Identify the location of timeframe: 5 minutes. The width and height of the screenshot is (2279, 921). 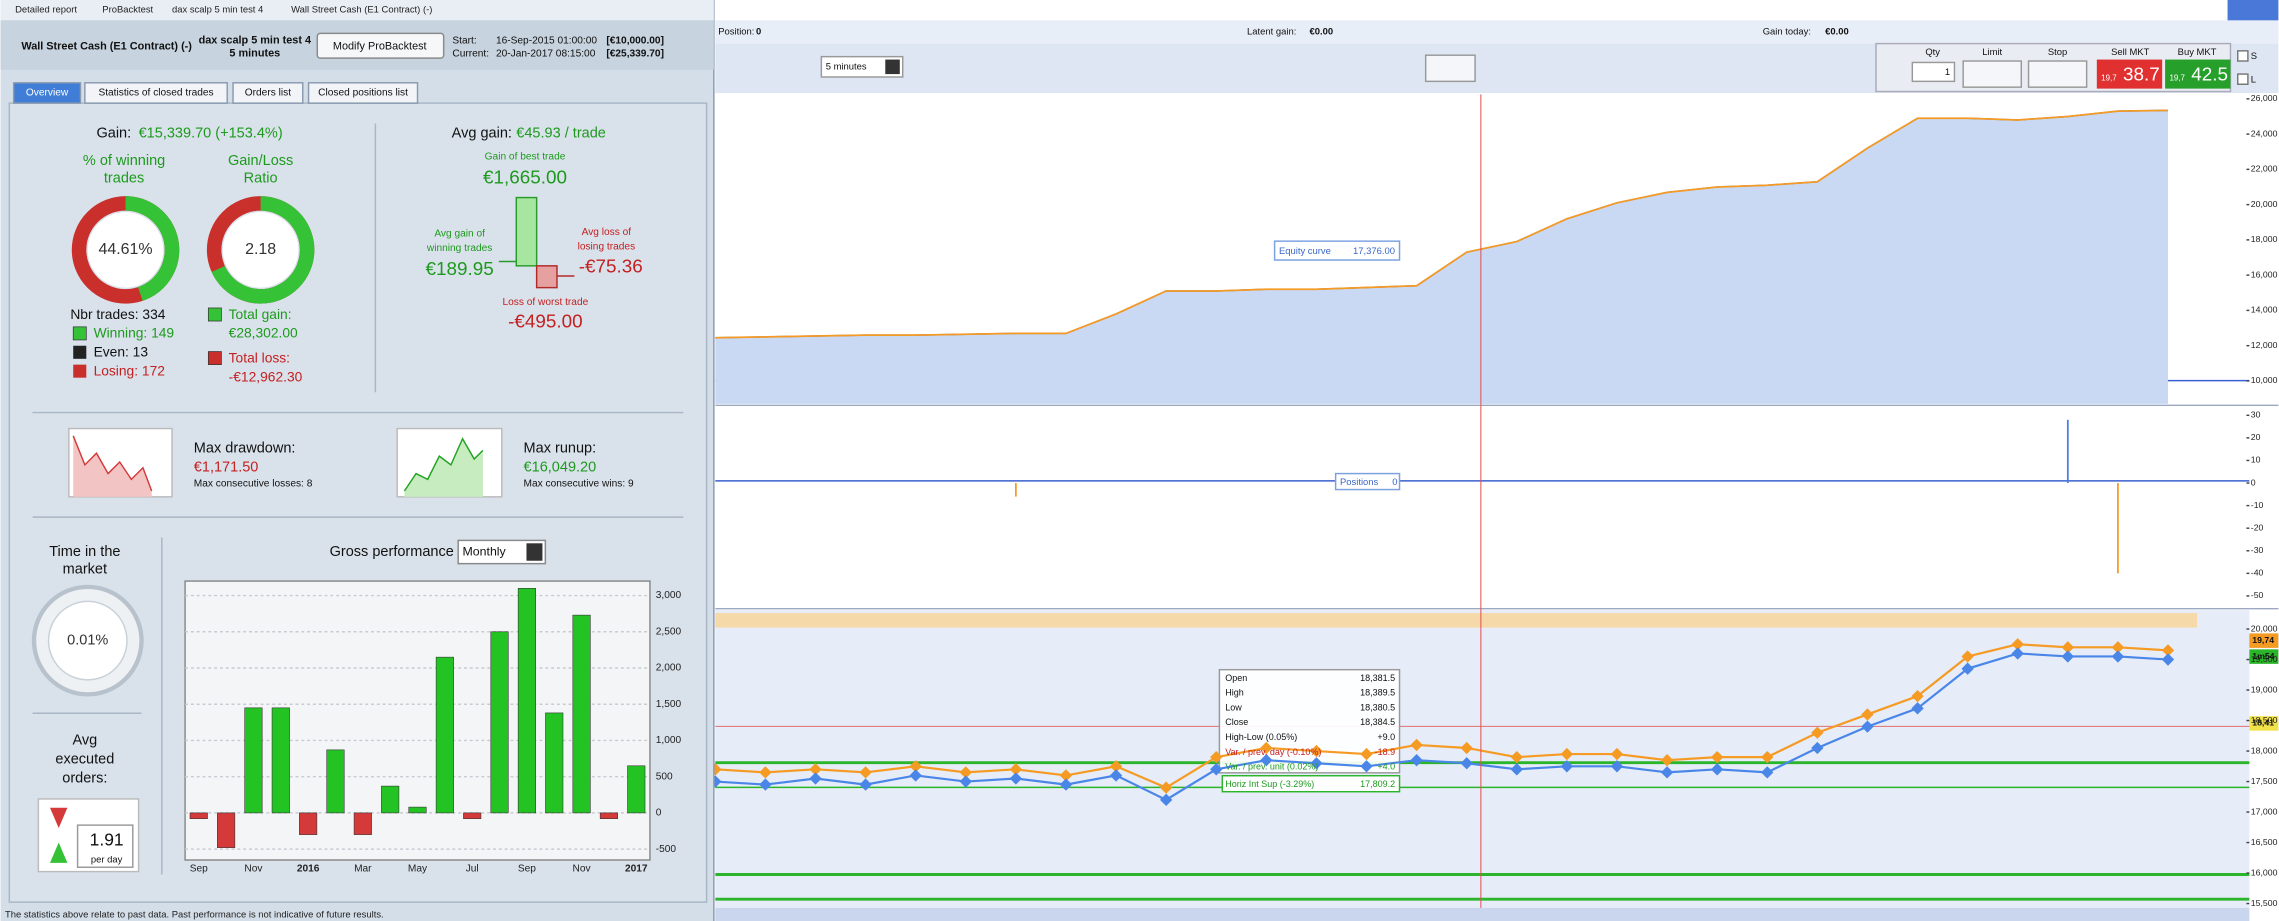
(254, 54).